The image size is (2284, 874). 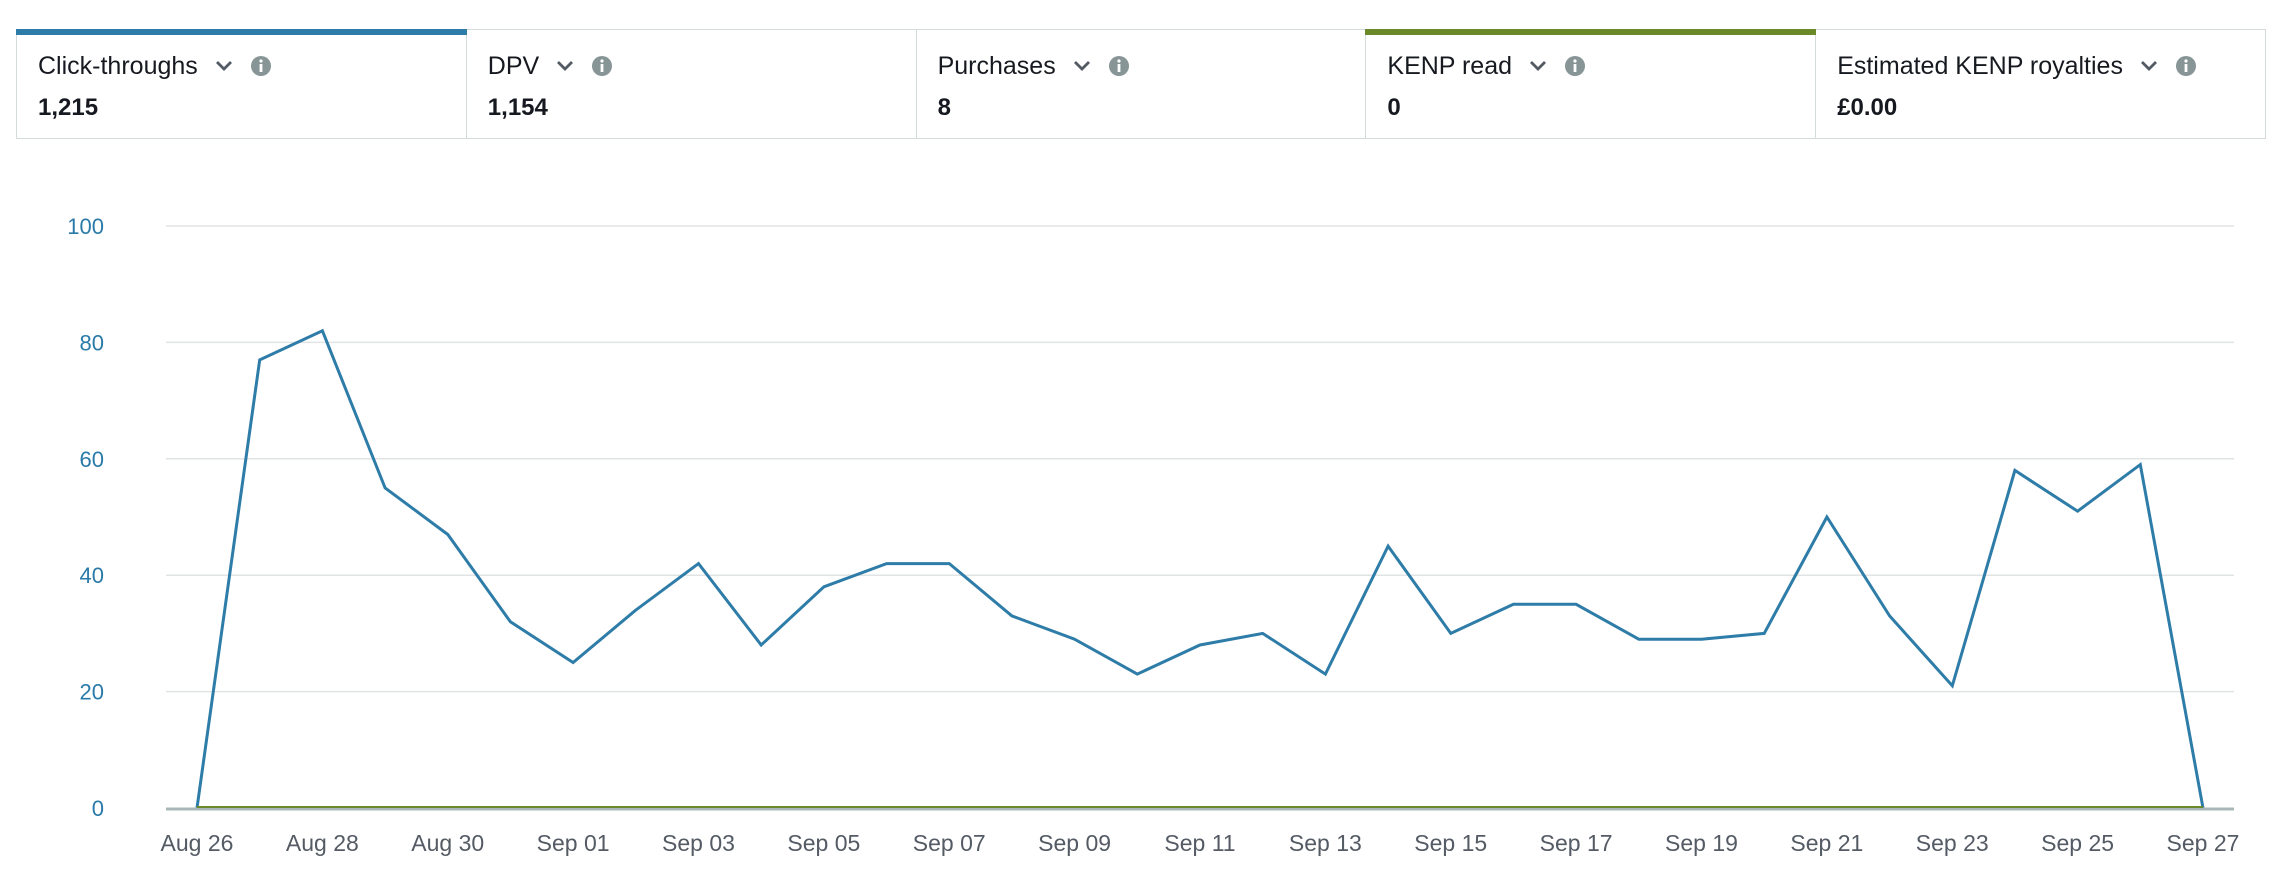 What do you see at coordinates (1576, 843) in the screenshot?
I see `x-tick-label: Sep 17` at bounding box center [1576, 843].